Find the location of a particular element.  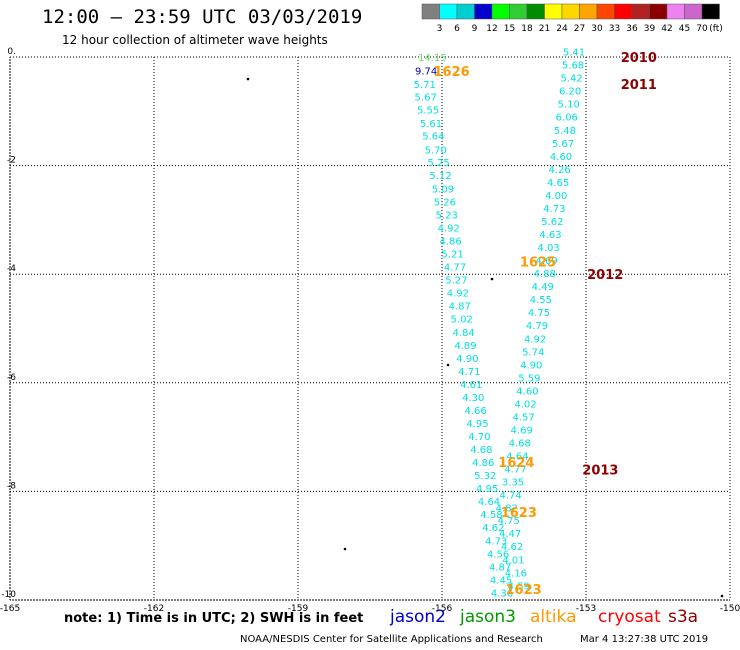

colorbar-tick-label: 36 is located at coordinates (632, 29).